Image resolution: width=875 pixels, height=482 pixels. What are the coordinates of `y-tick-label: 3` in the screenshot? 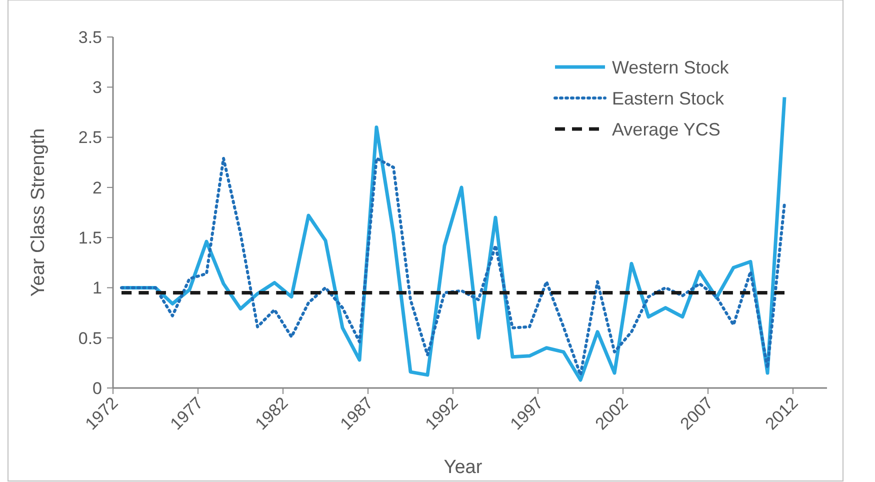 It's located at (97, 88).